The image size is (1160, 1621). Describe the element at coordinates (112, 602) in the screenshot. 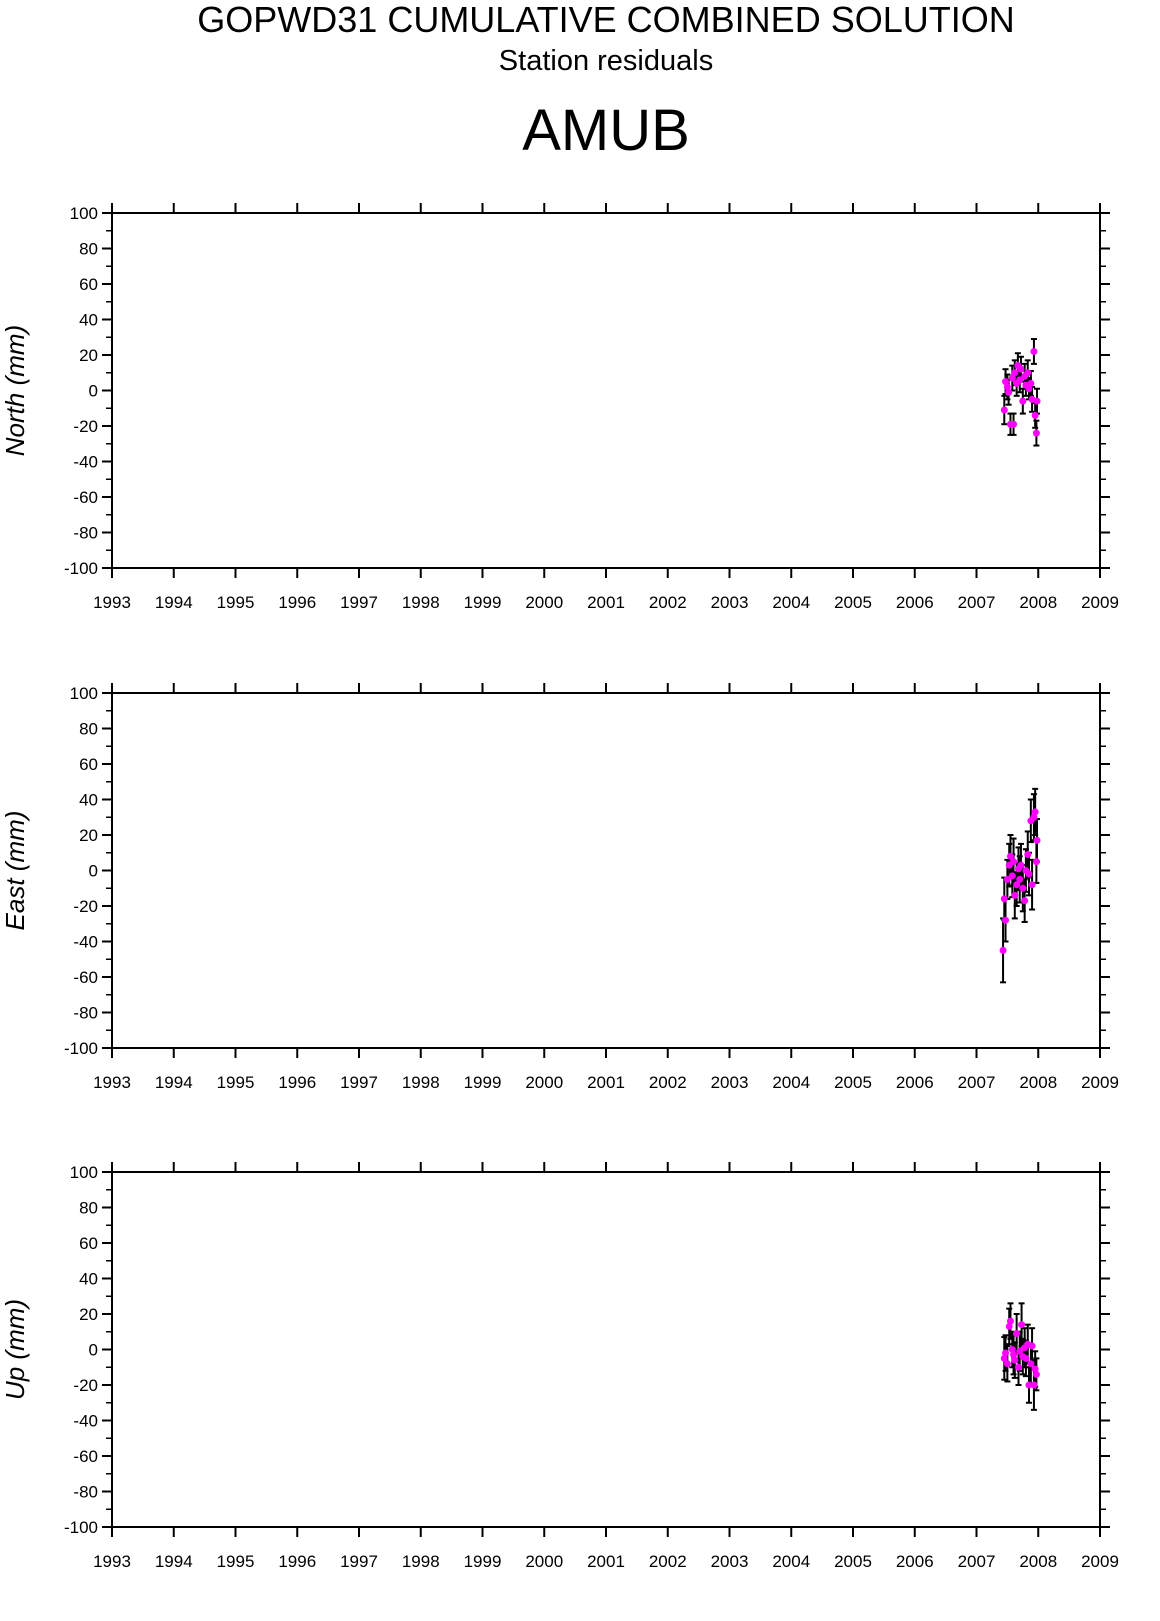

I see `x-tick-label: 1993` at that location.